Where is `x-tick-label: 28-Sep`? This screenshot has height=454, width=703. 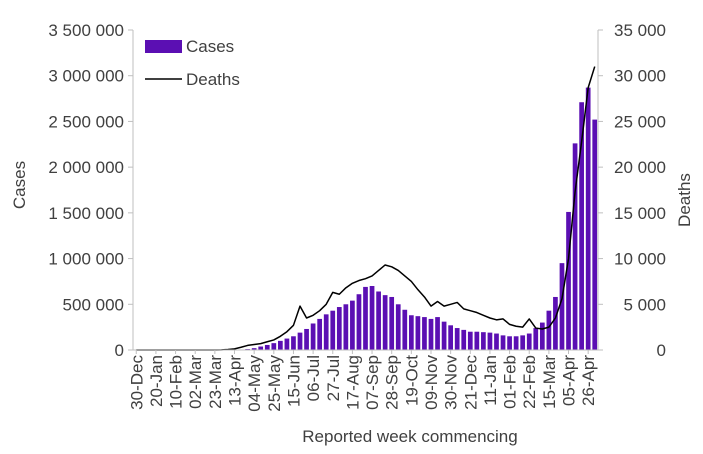
x-tick-label: 28-Sep is located at coordinates (392, 382).